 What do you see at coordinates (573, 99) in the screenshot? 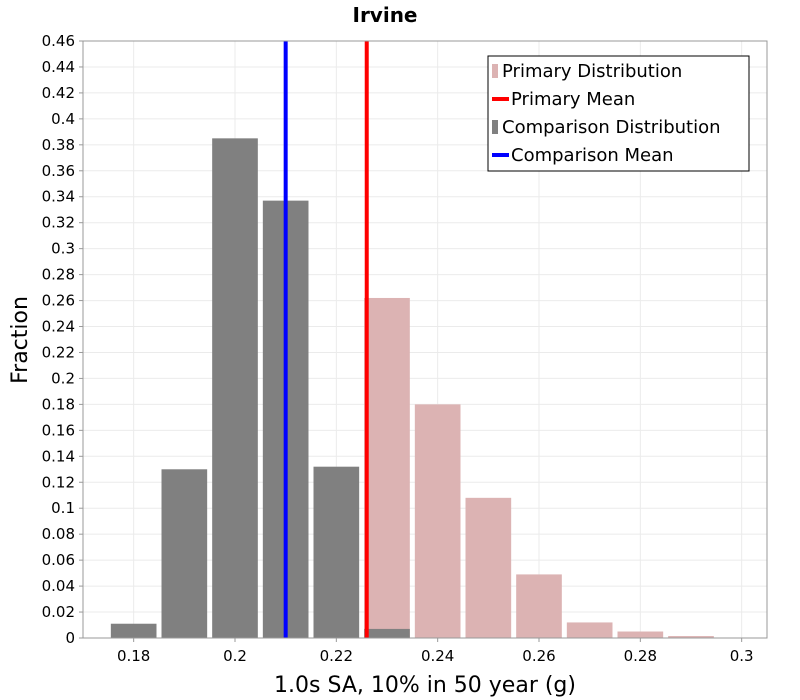
I see `legend-label: Primary Mean` at bounding box center [573, 99].